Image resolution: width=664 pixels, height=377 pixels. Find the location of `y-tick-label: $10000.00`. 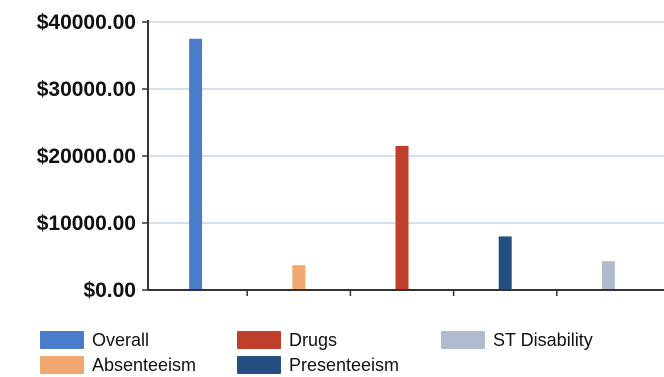

y-tick-label: $10000.00 is located at coordinates (86, 223).